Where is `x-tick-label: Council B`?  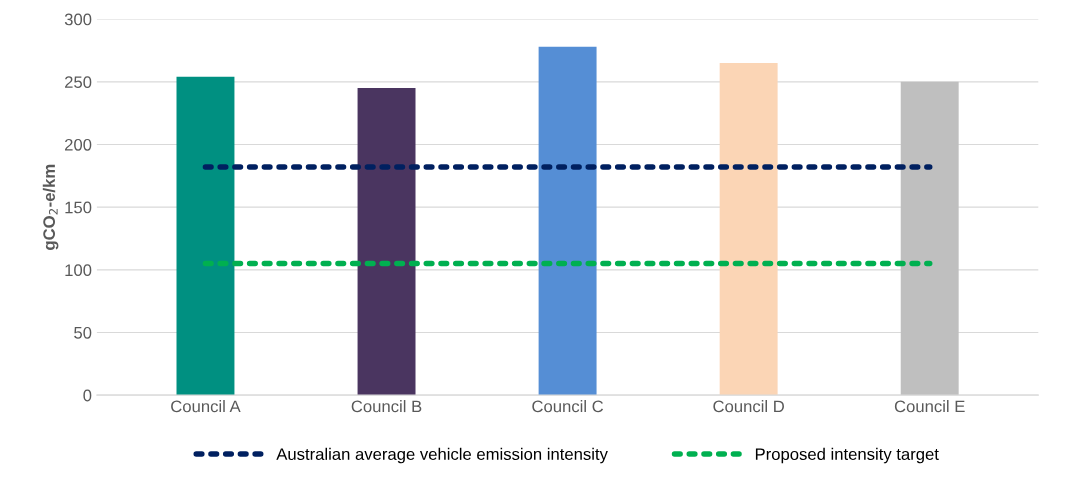 x-tick-label: Council B is located at coordinates (386, 406).